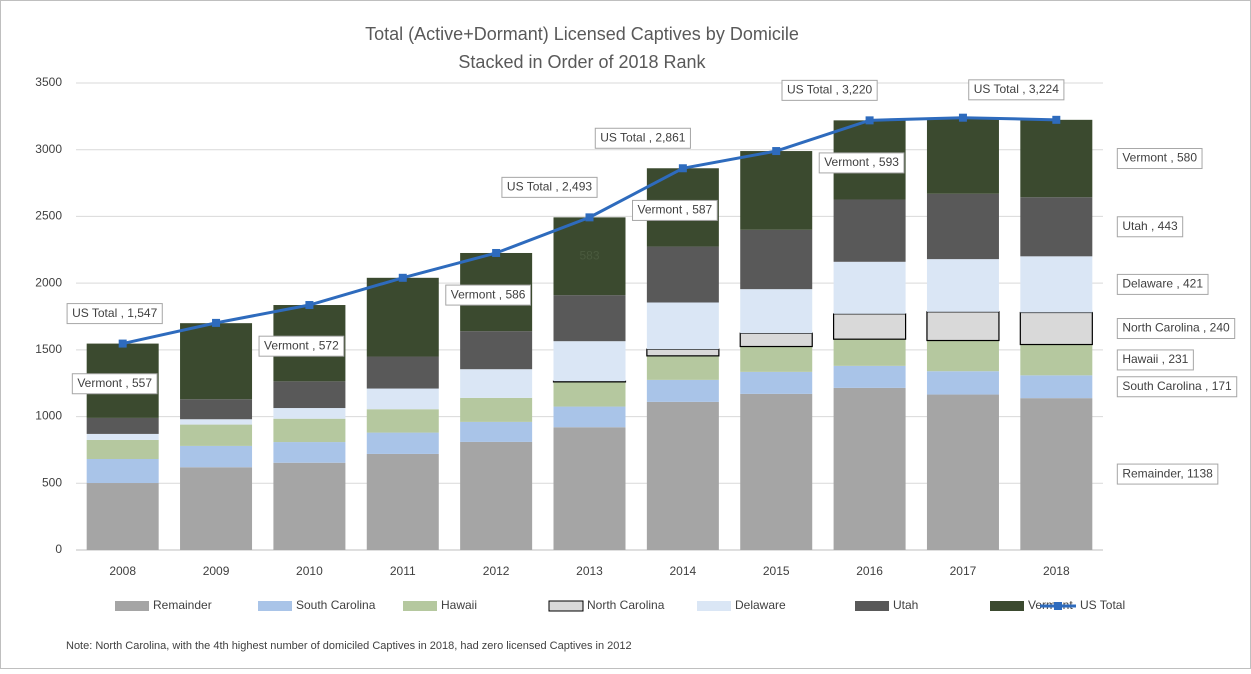 The image size is (1251, 674). Describe the element at coordinates (1102, 605) in the screenshot. I see `legend-label: US Total` at that location.